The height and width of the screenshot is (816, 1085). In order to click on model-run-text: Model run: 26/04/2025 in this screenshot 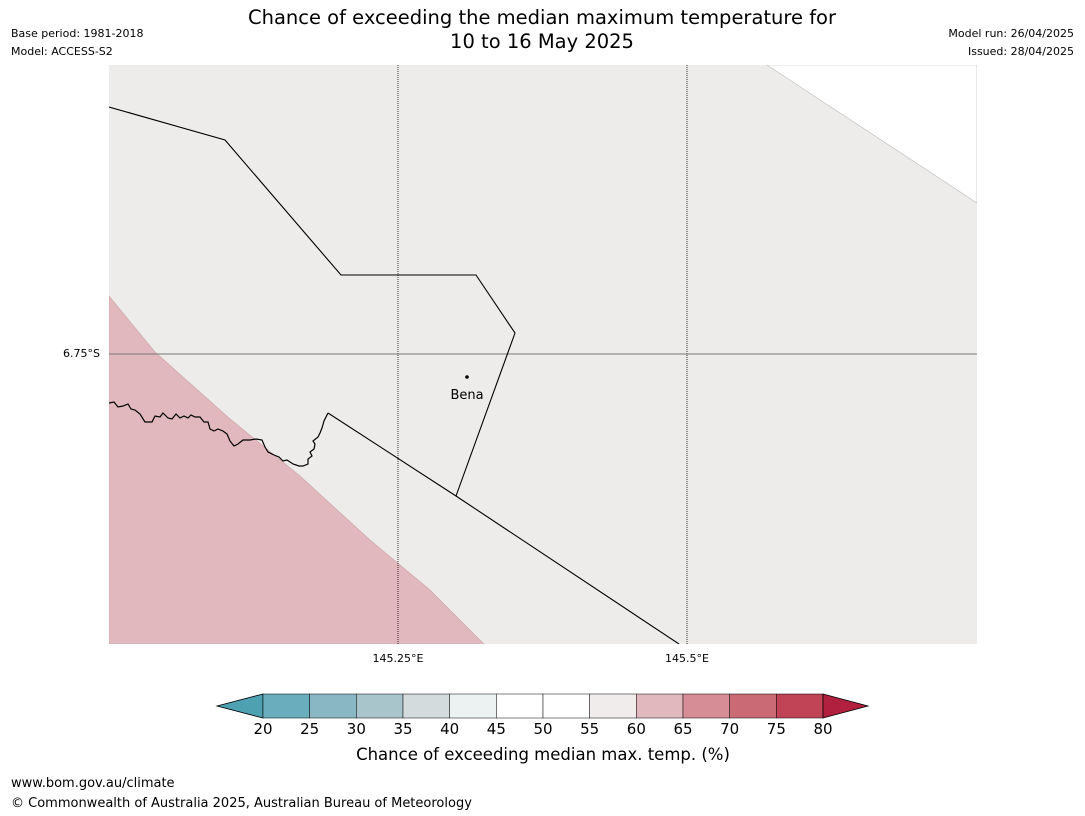, I will do `click(1011, 33)`.